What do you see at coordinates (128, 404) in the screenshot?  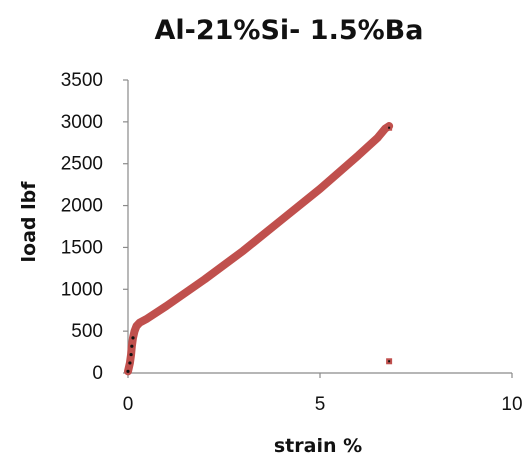 I see `x-tick-label: 0` at bounding box center [128, 404].